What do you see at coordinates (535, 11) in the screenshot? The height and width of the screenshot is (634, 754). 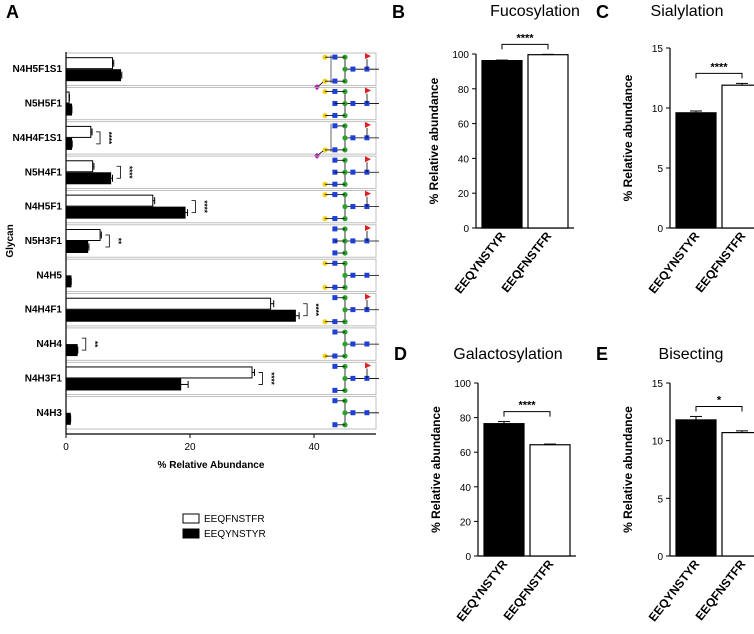 I see `panel-title: Fucosylation` at bounding box center [535, 11].